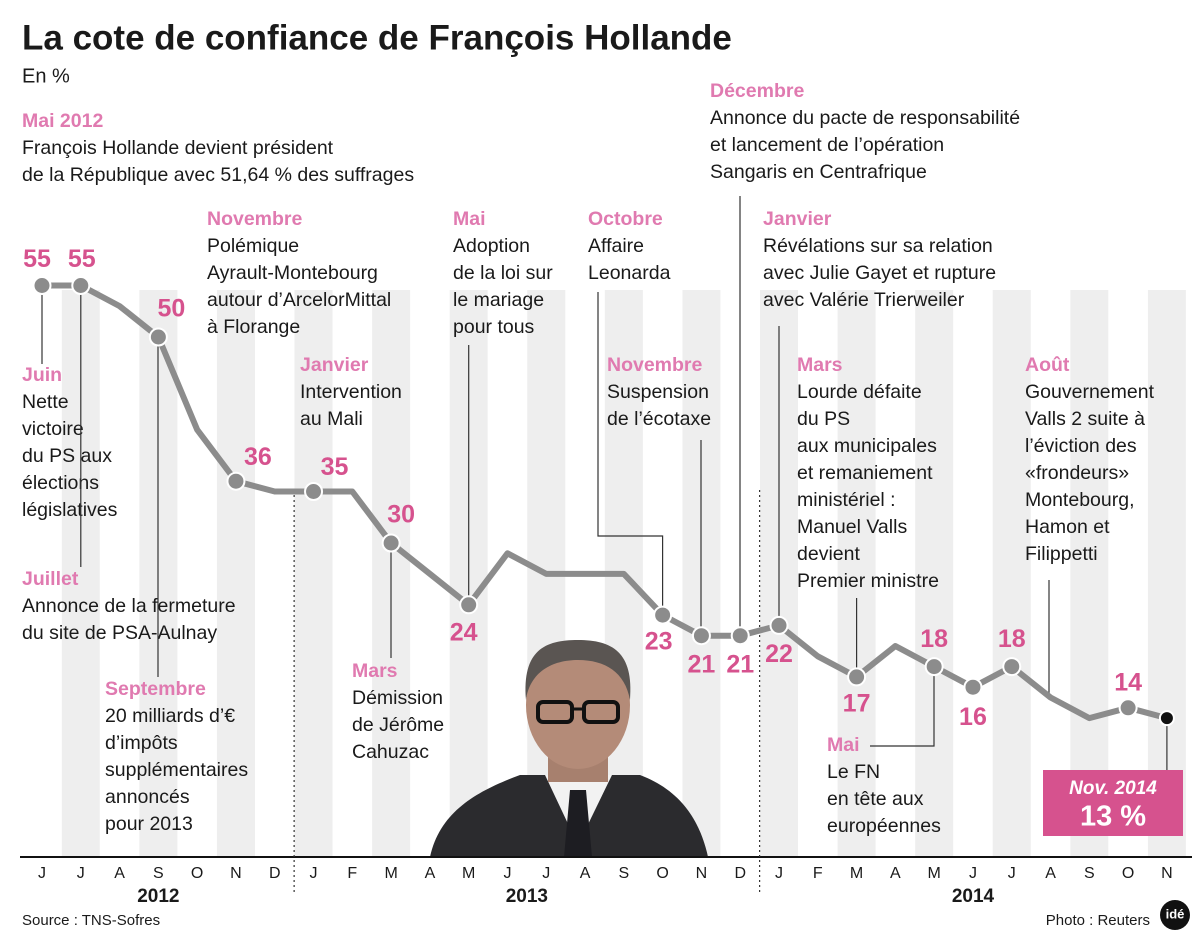 This screenshot has width=1200, height=942. Describe the element at coordinates (1098, 920) in the screenshot. I see `credit: Photo : Reuters` at that location.